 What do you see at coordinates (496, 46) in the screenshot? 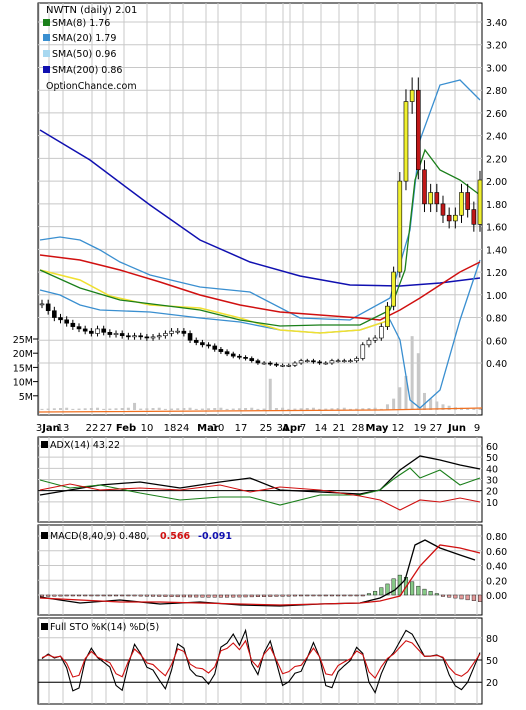
I see `price-tick-label: 3.20` at bounding box center [496, 46].